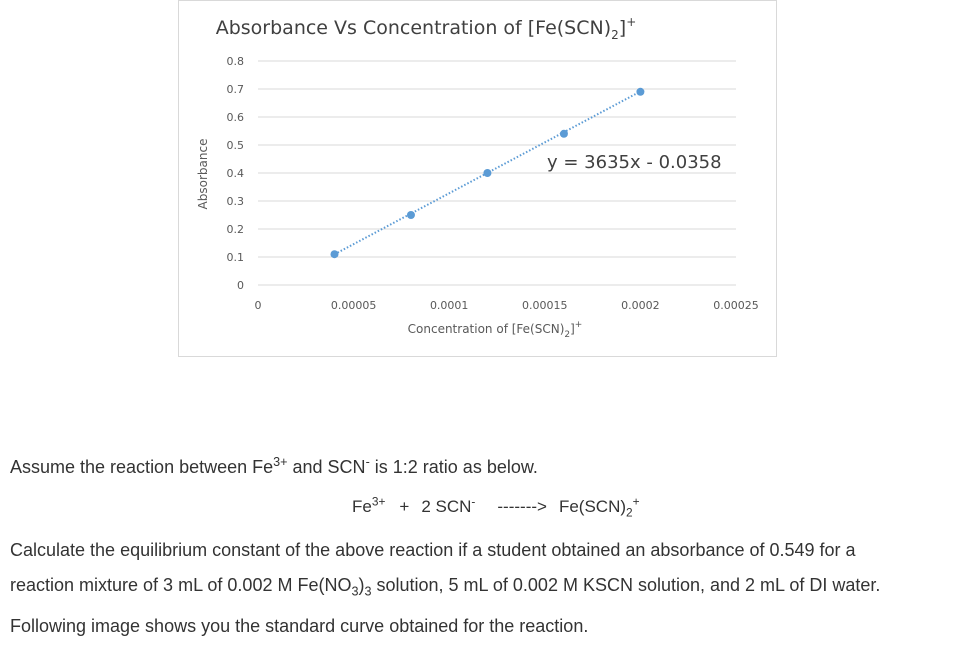 The width and height of the screenshot is (968, 661). Describe the element at coordinates (449, 305) in the screenshot. I see `x-tick-label: 0.0001` at that location.